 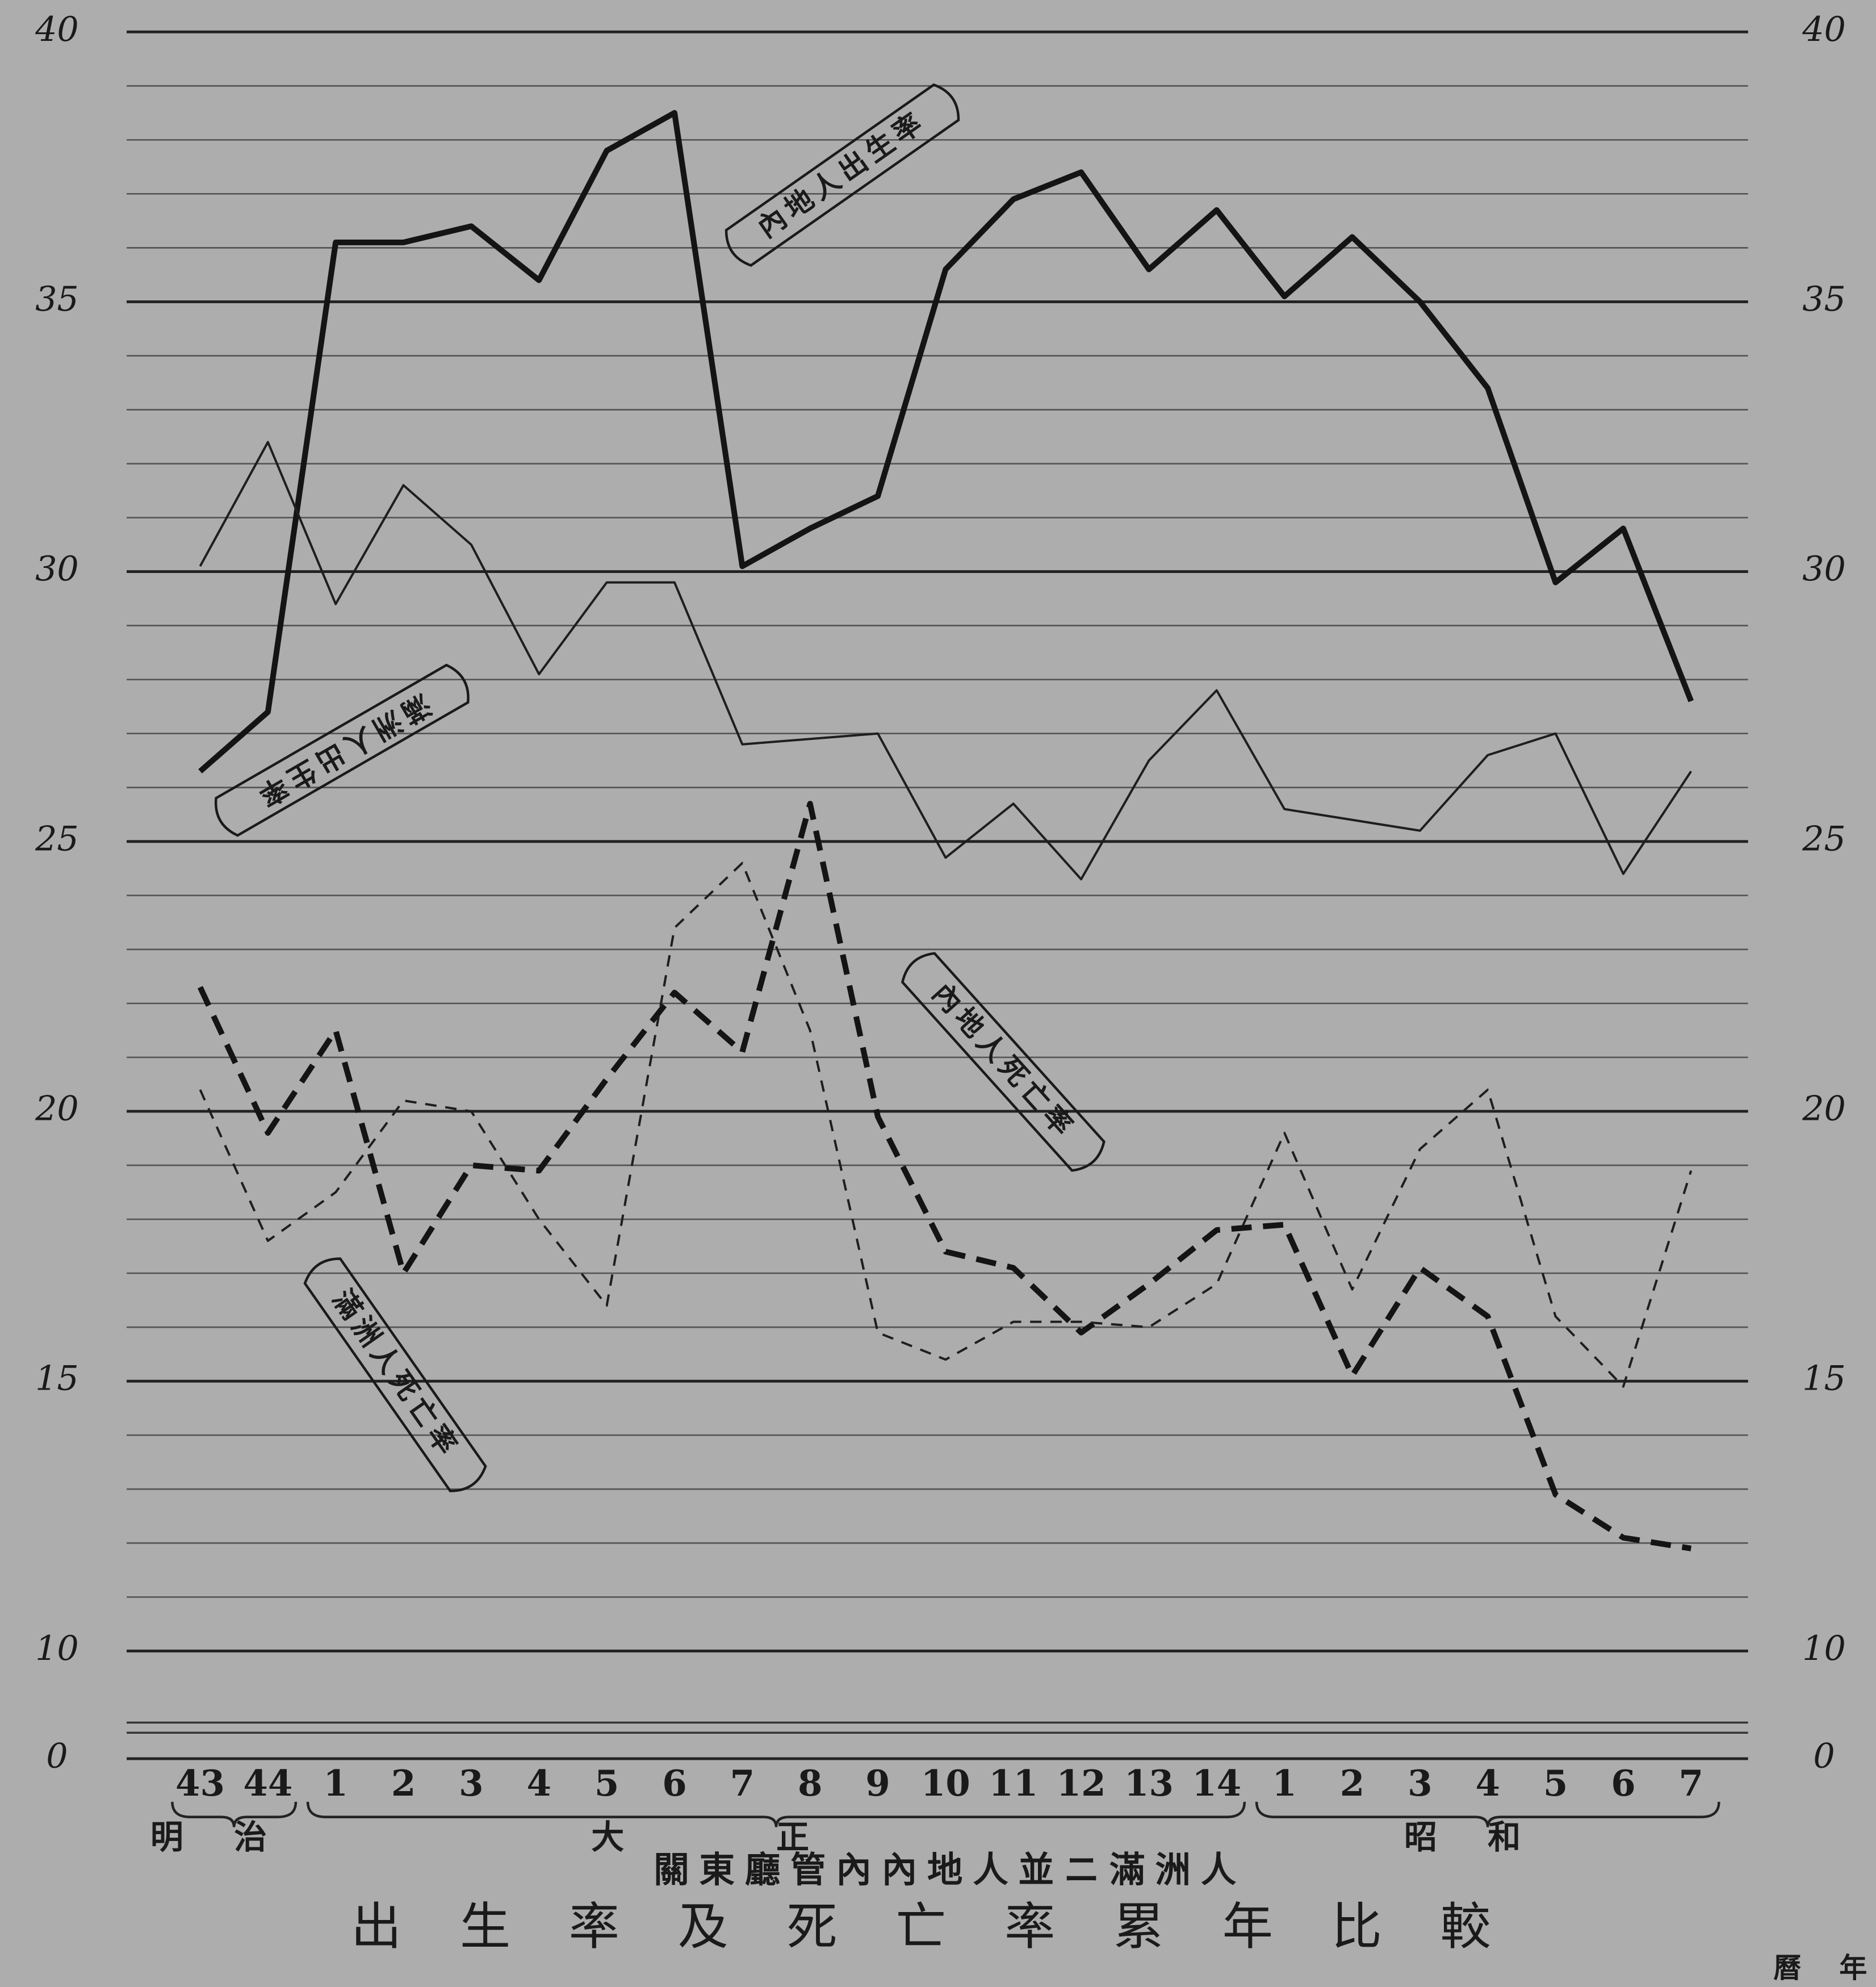 What do you see at coordinates (776, 1837) in the screenshot?
I see `era-label: 大正` at bounding box center [776, 1837].